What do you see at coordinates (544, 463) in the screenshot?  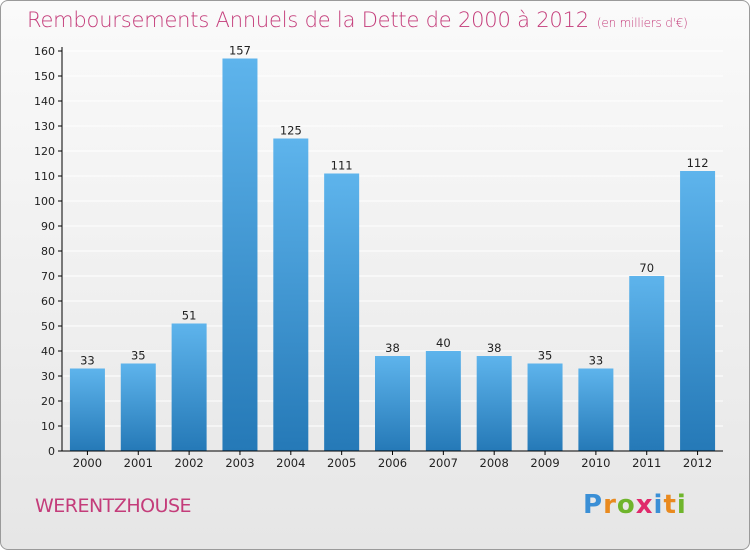 I see `x-tick-label: 2009` at bounding box center [544, 463].